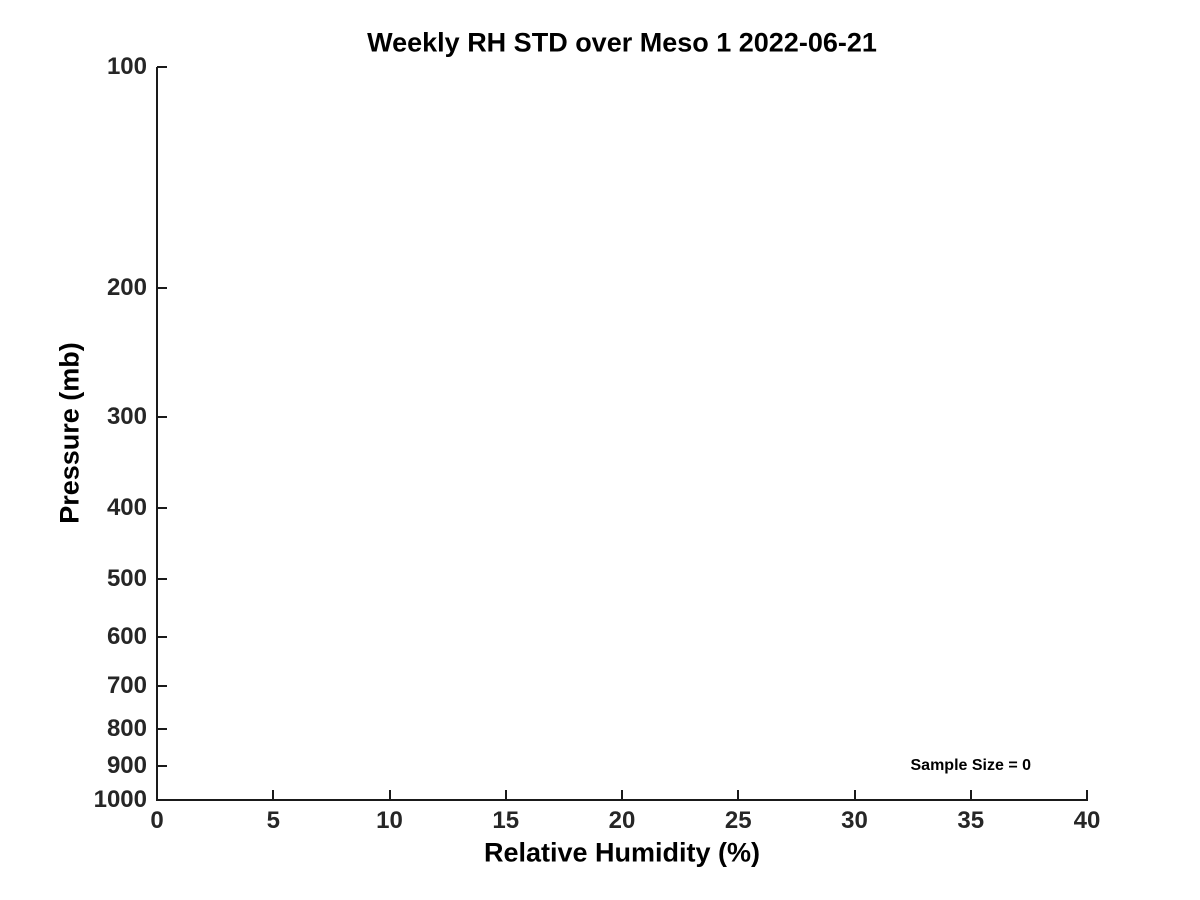 The image size is (1200, 900). I want to click on y-tick-label: 700, so click(126, 686).